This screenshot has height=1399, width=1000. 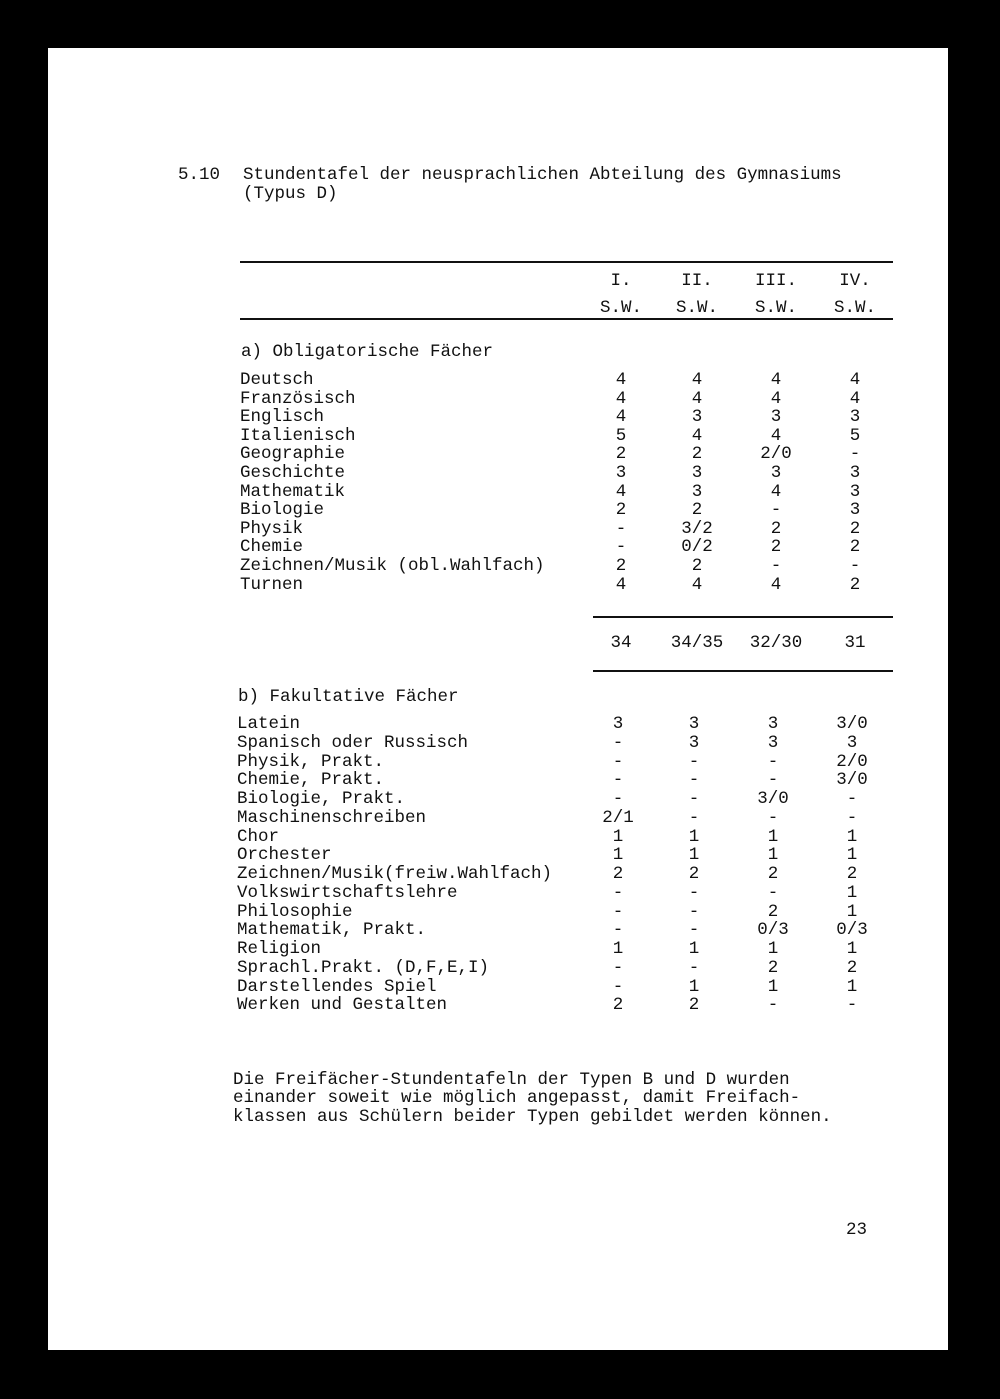 What do you see at coordinates (566, 319) in the screenshot?
I see `header-bottom-rule` at bounding box center [566, 319].